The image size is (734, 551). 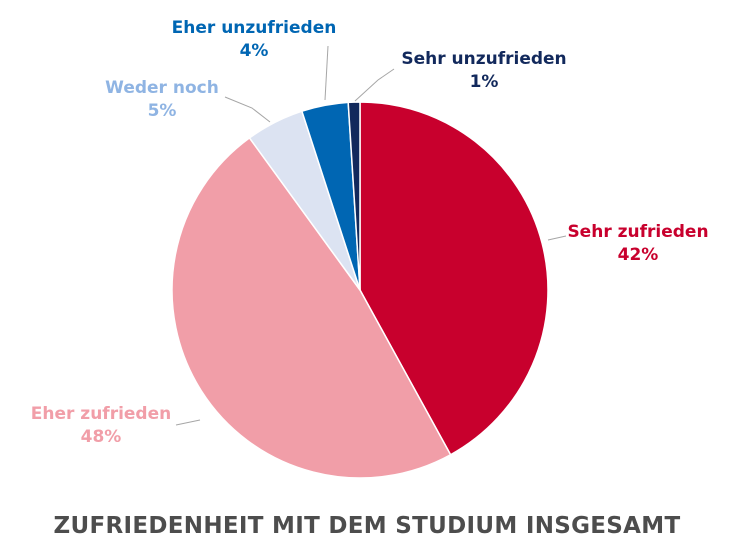 What do you see at coordinates (162, 111) in the screenshot?
I see `slice-value-label: 5%` at bounding box center [162, 111].